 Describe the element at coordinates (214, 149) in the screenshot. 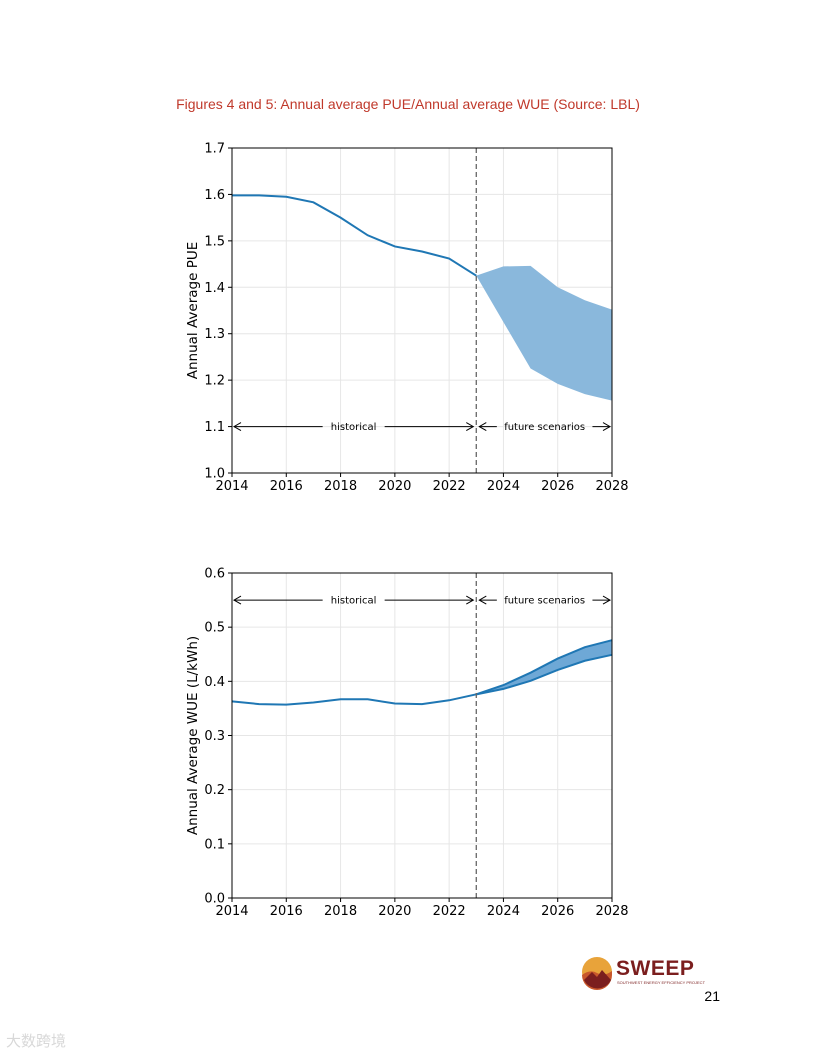

I see `y-tick-label: 1.7` at that location.